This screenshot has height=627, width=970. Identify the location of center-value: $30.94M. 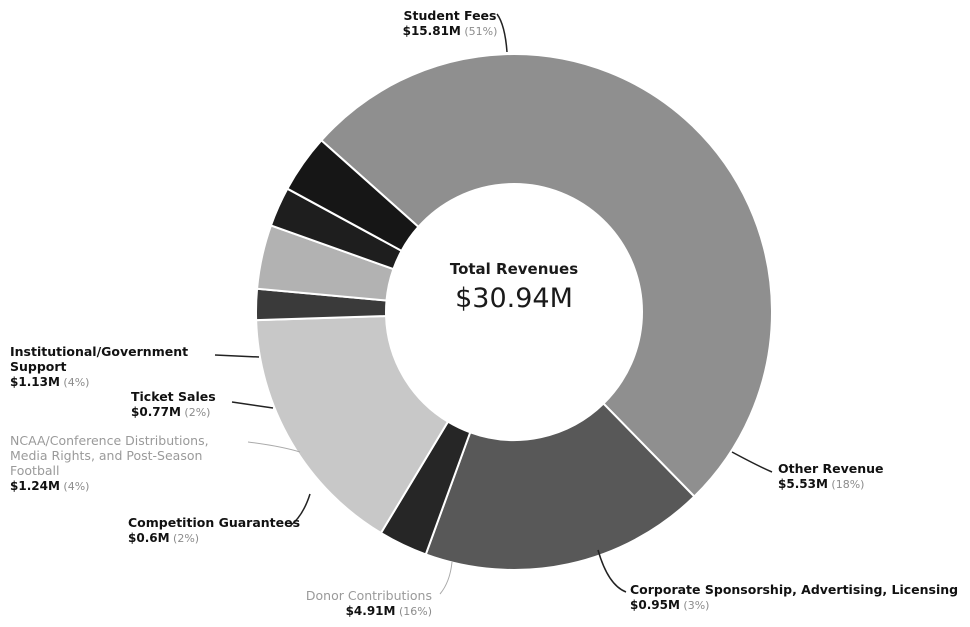
(514, 298).